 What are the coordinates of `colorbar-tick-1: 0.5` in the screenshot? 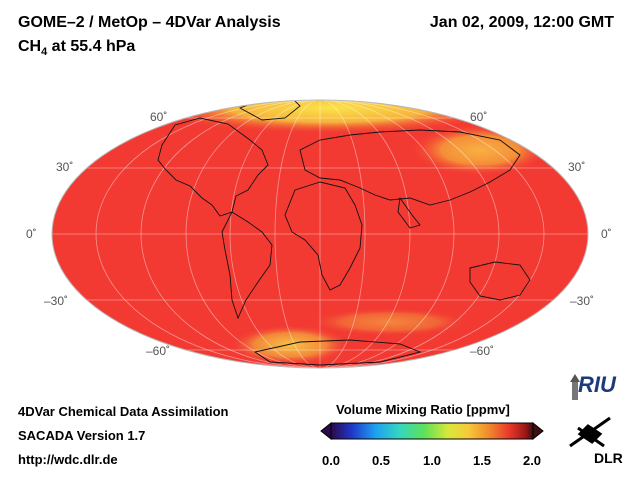 It's located at (381, 460).